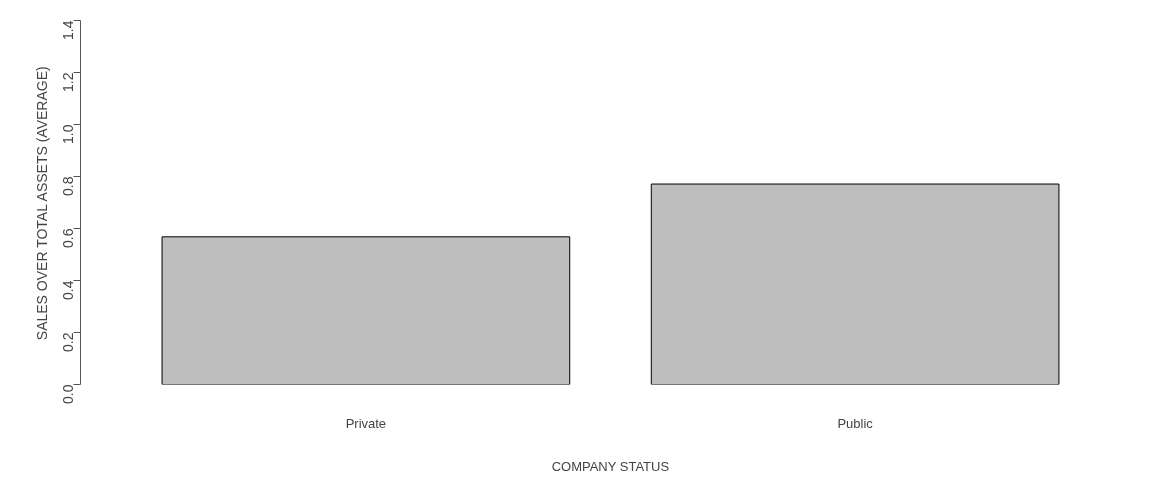 The image size is (1158, 481). Describe the element at coordinates (67, 186) in the screenshot. I see `y-tick-label: 0.8` at that location.